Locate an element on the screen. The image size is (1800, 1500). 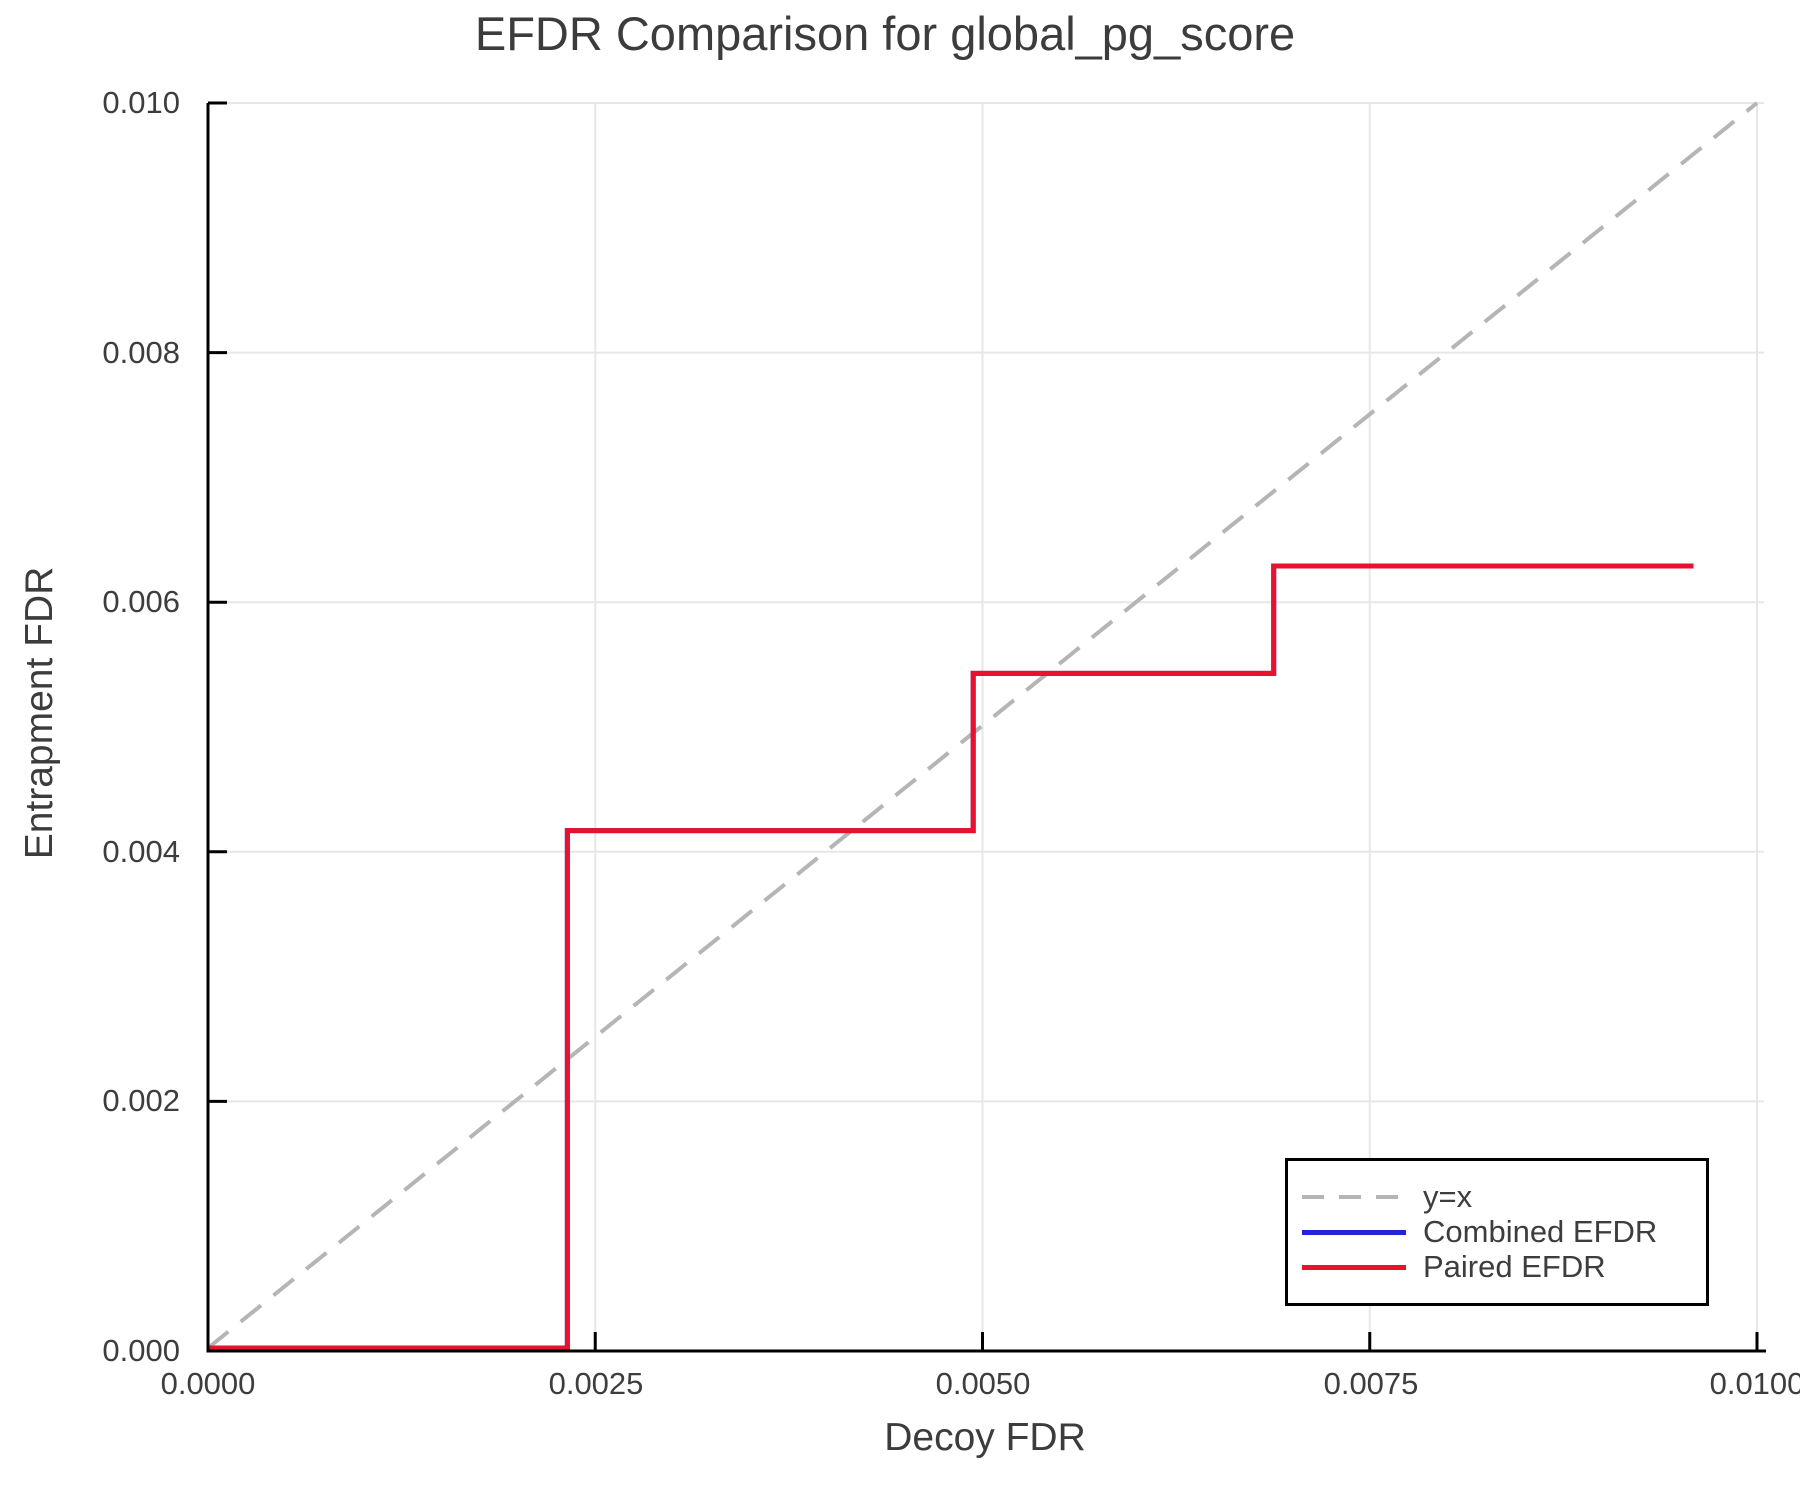
x-tick-label: 0.0100 is located at coordinates (1754, 1383).